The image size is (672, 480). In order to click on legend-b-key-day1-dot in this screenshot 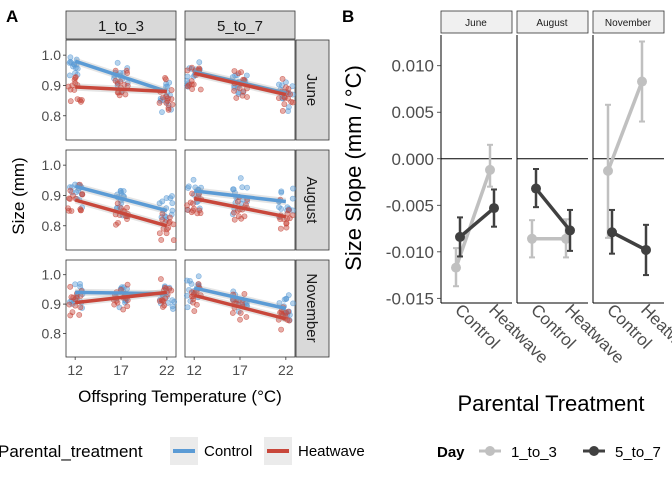, I will do `click(490, 451)`.